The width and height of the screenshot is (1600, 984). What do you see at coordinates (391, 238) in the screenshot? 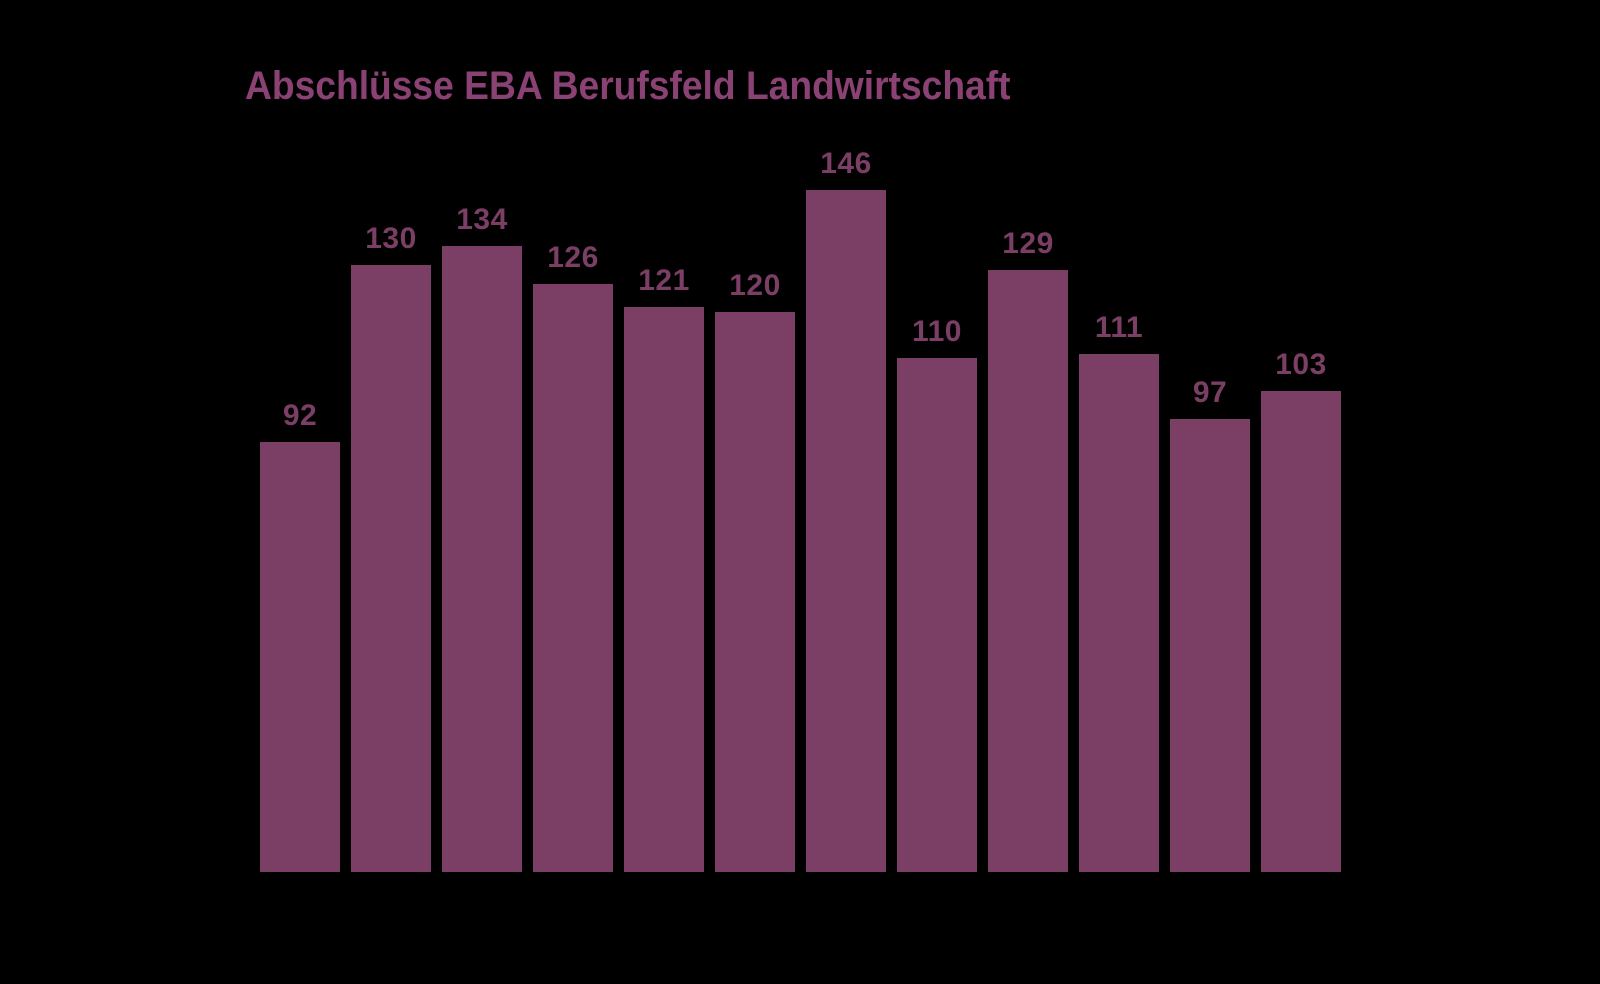
I see `bar-value-label: 130` at bounding box center [391, 238].